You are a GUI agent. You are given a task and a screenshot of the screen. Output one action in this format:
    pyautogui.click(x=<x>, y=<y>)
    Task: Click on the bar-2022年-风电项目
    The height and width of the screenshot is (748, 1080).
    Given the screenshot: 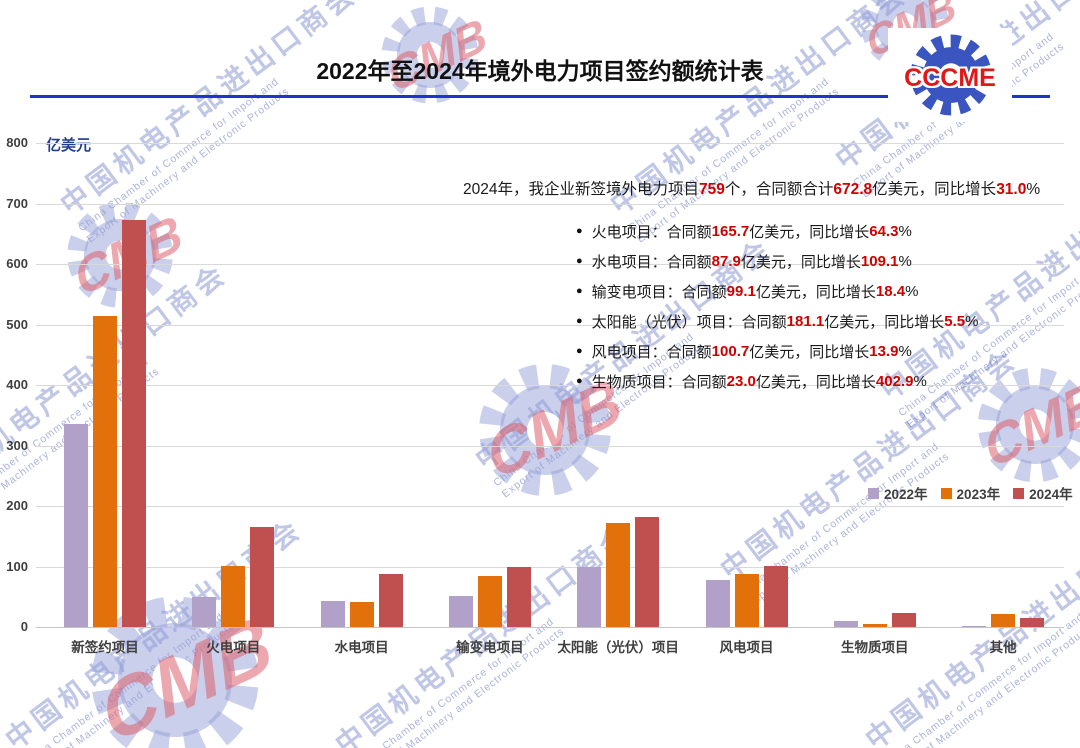 What is the action you would take?
    pyautogui.click(x=717, y=603)
    